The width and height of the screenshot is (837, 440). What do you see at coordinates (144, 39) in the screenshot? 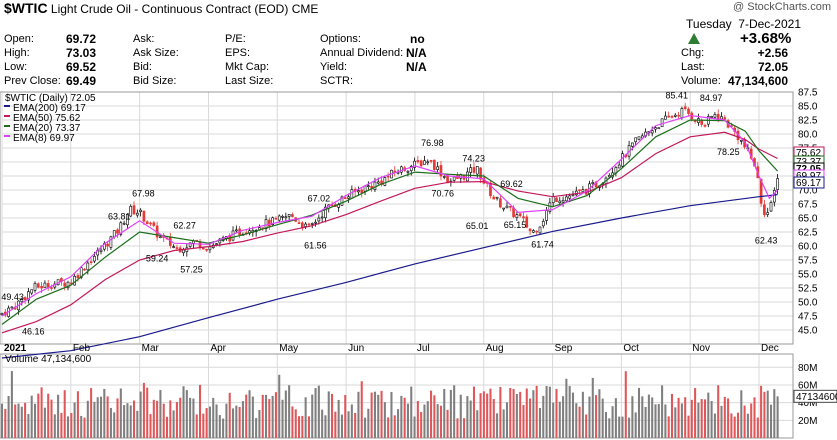
I see `ask-label: Ask:` at bounding box center [144, 39].